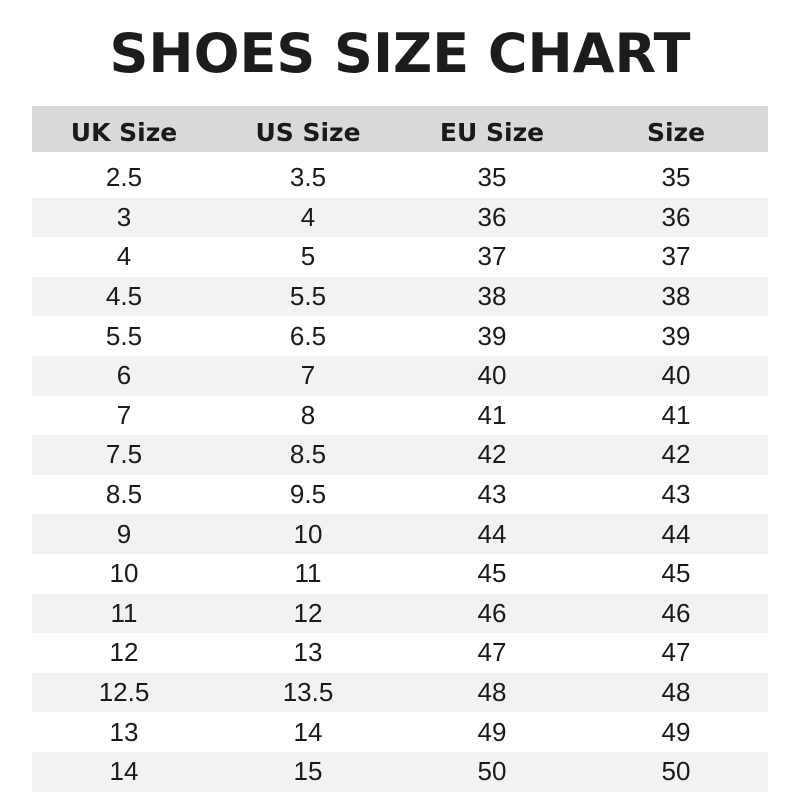  I want to click on cell-eu-size: 44, so click(492, 533).